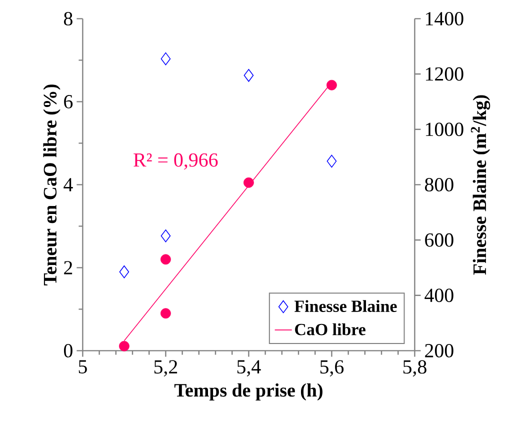 This screenshot has width=529, height=437. I want to click on legend-label: CaO libre, so click(330, 329).